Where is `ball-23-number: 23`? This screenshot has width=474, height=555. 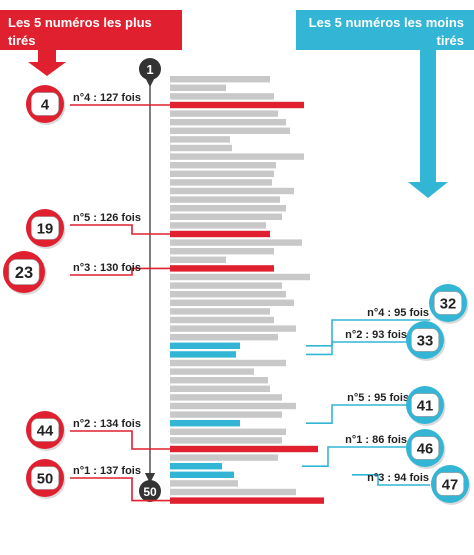 ball-23-number: 23 is located at coordinates (24, 273).